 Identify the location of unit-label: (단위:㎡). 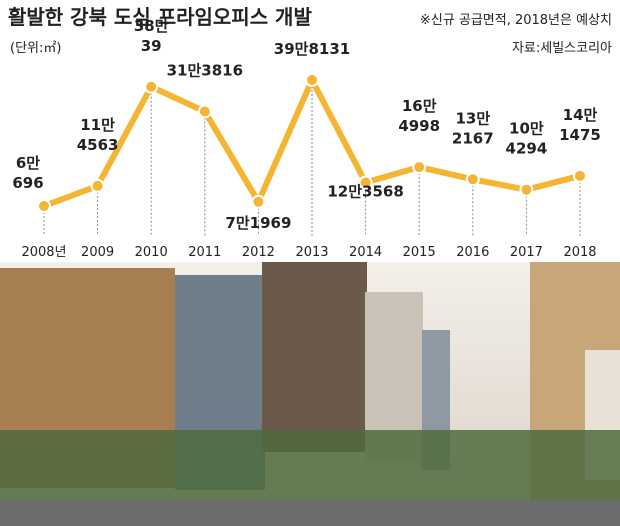
(35, 48).